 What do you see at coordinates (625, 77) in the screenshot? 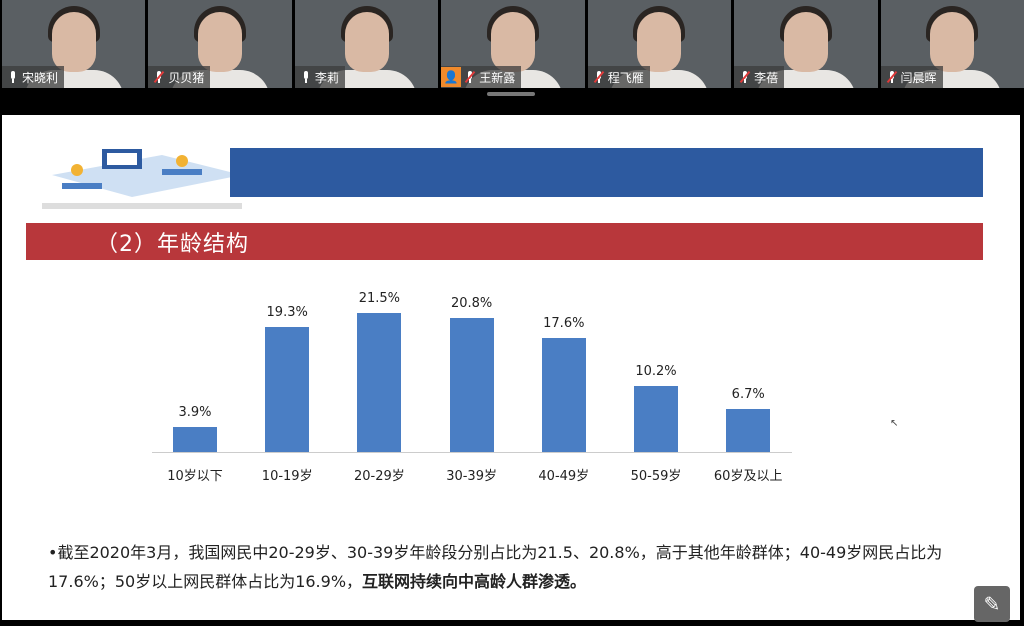
I see `participant-name: 程飞雁` at bounding box center [625, 77].